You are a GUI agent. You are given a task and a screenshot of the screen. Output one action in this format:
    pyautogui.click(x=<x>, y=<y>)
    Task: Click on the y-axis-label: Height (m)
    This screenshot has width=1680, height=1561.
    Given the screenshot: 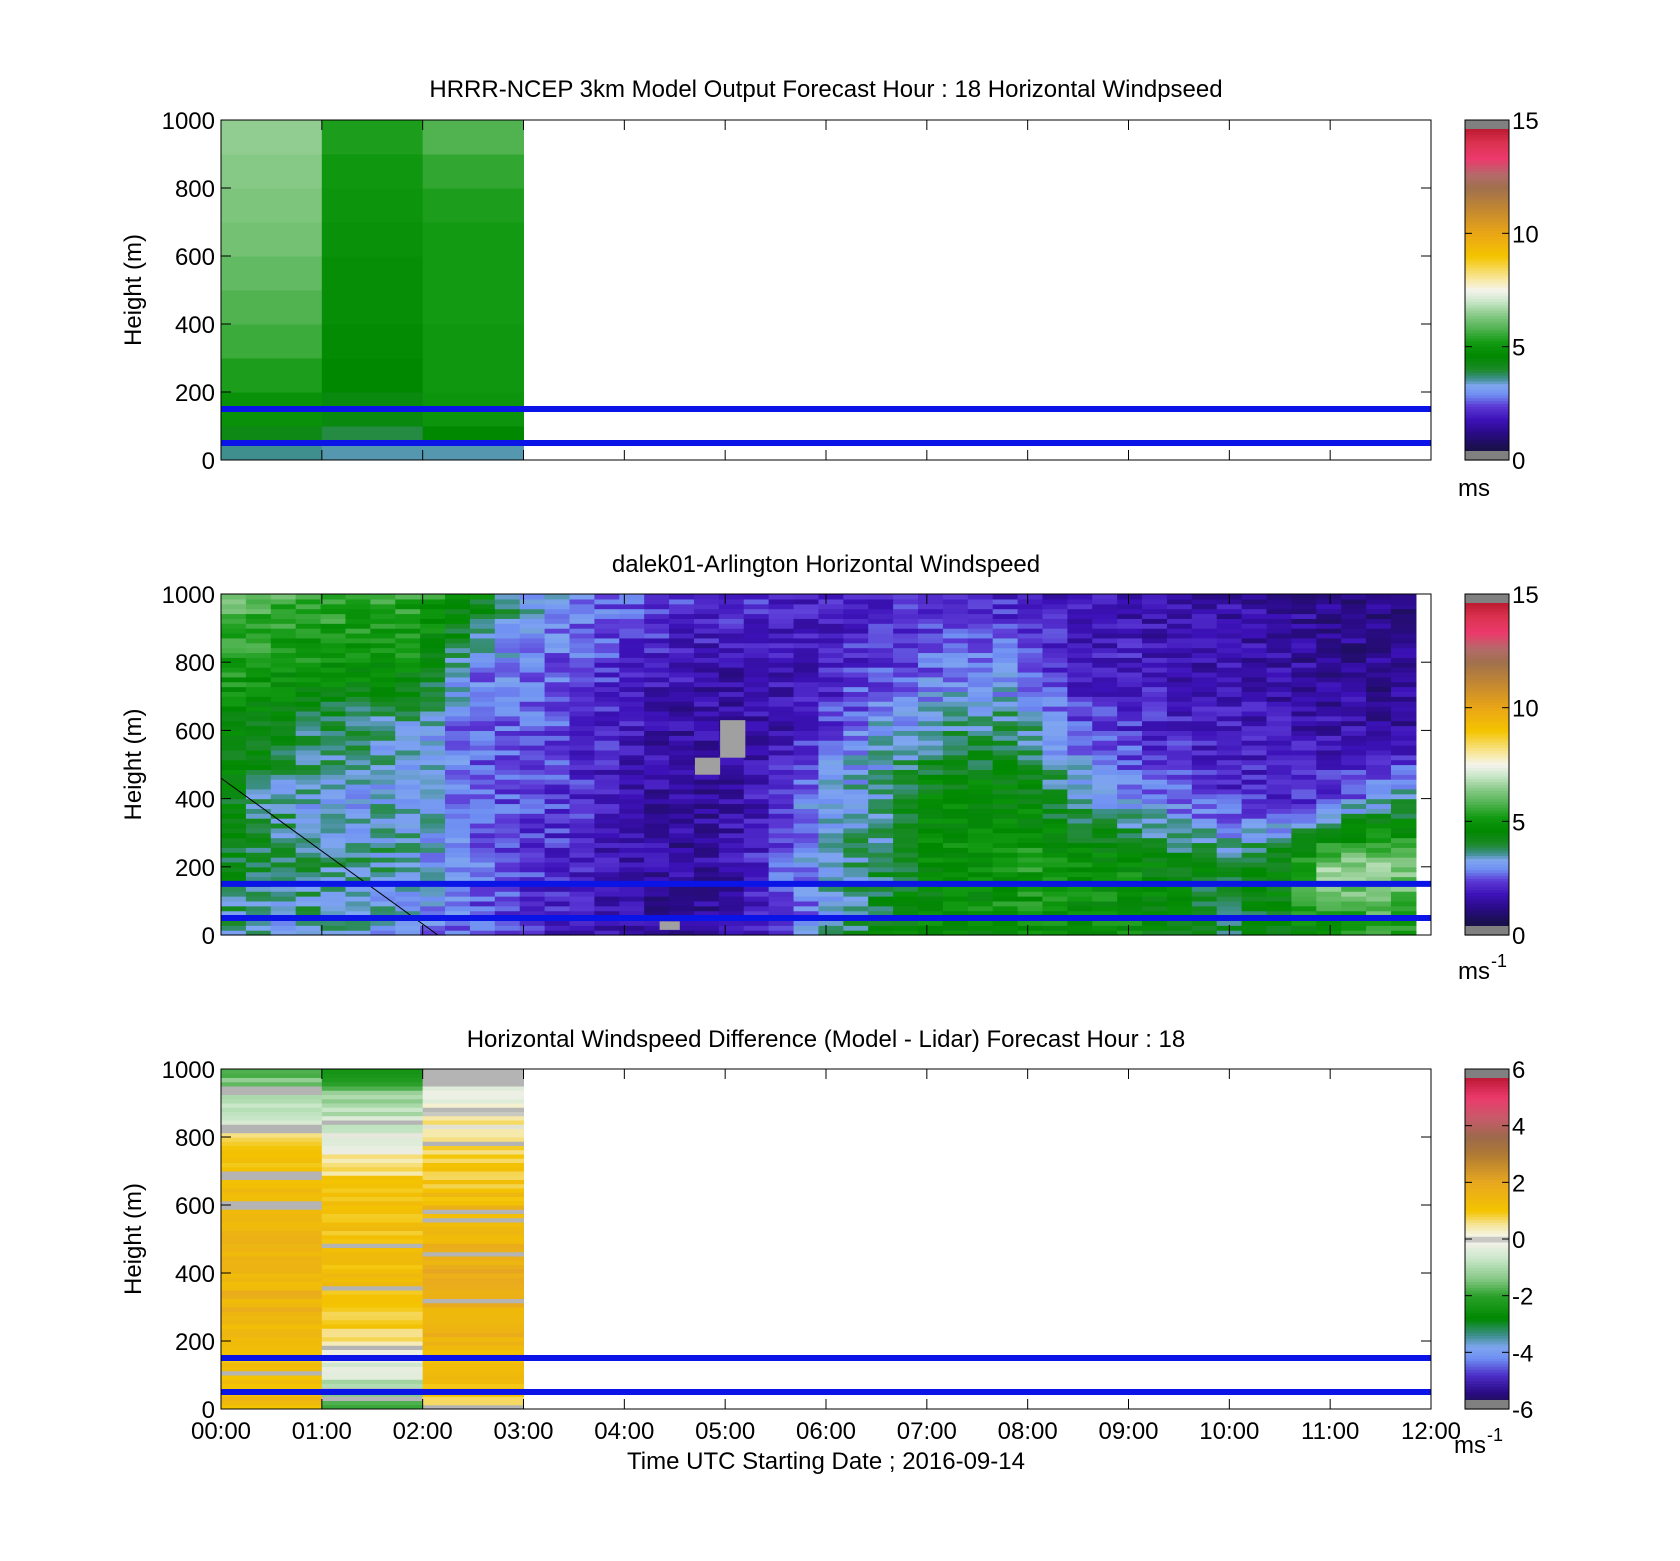 What is the action you would take?
    pyautogui.click(x=133, y=1239)
    